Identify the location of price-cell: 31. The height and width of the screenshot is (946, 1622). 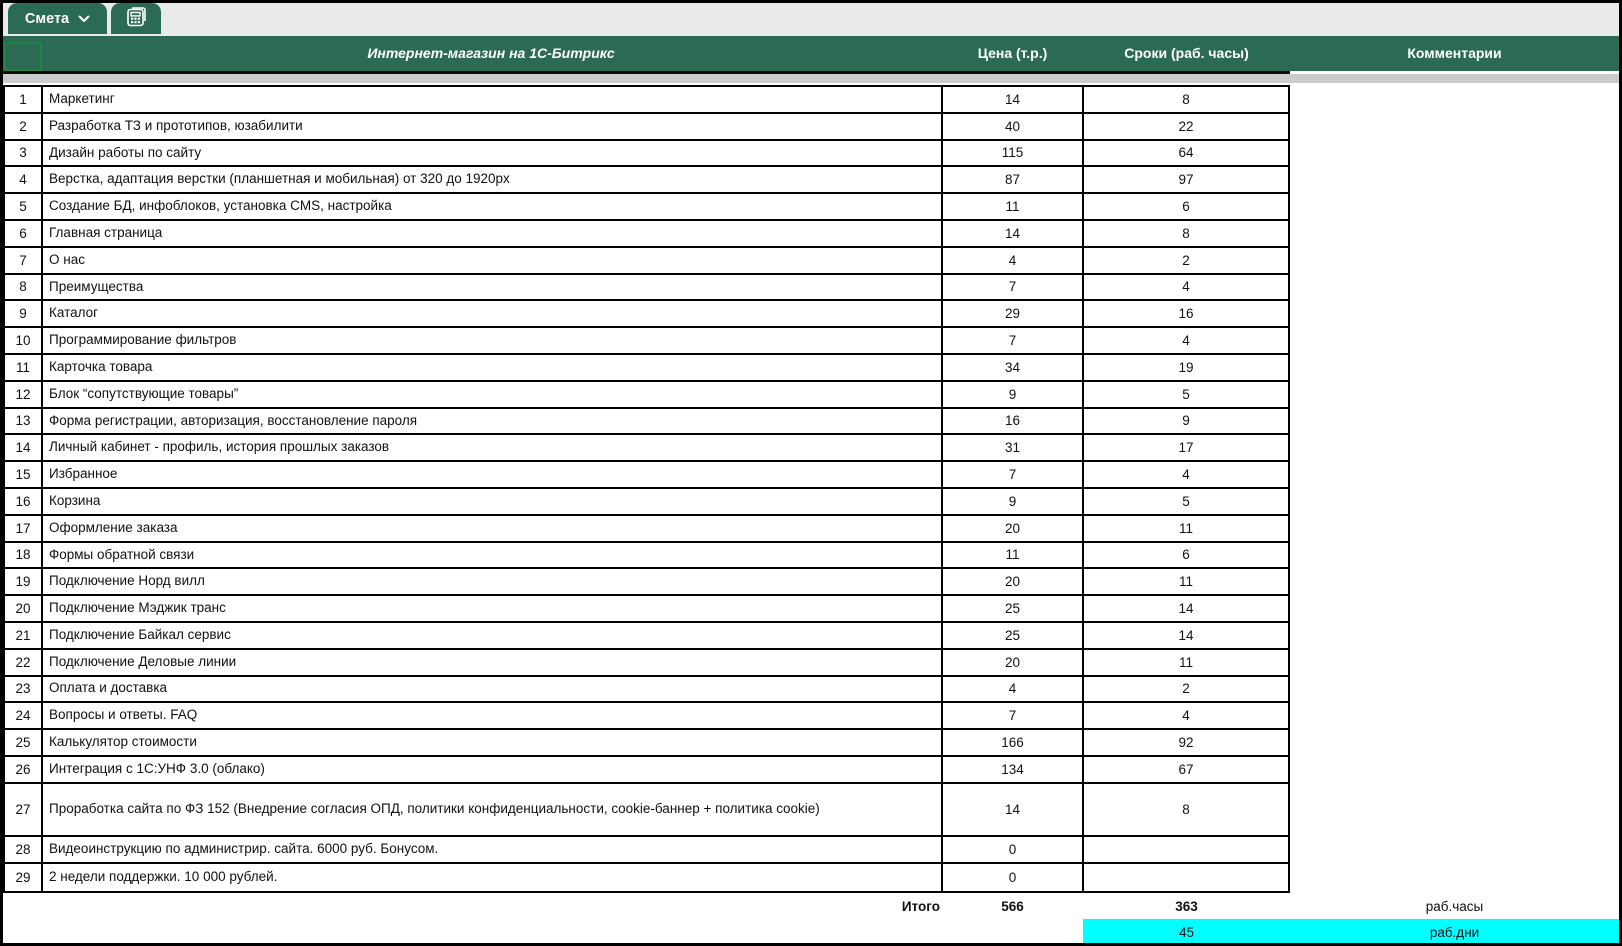
(1013, 448).